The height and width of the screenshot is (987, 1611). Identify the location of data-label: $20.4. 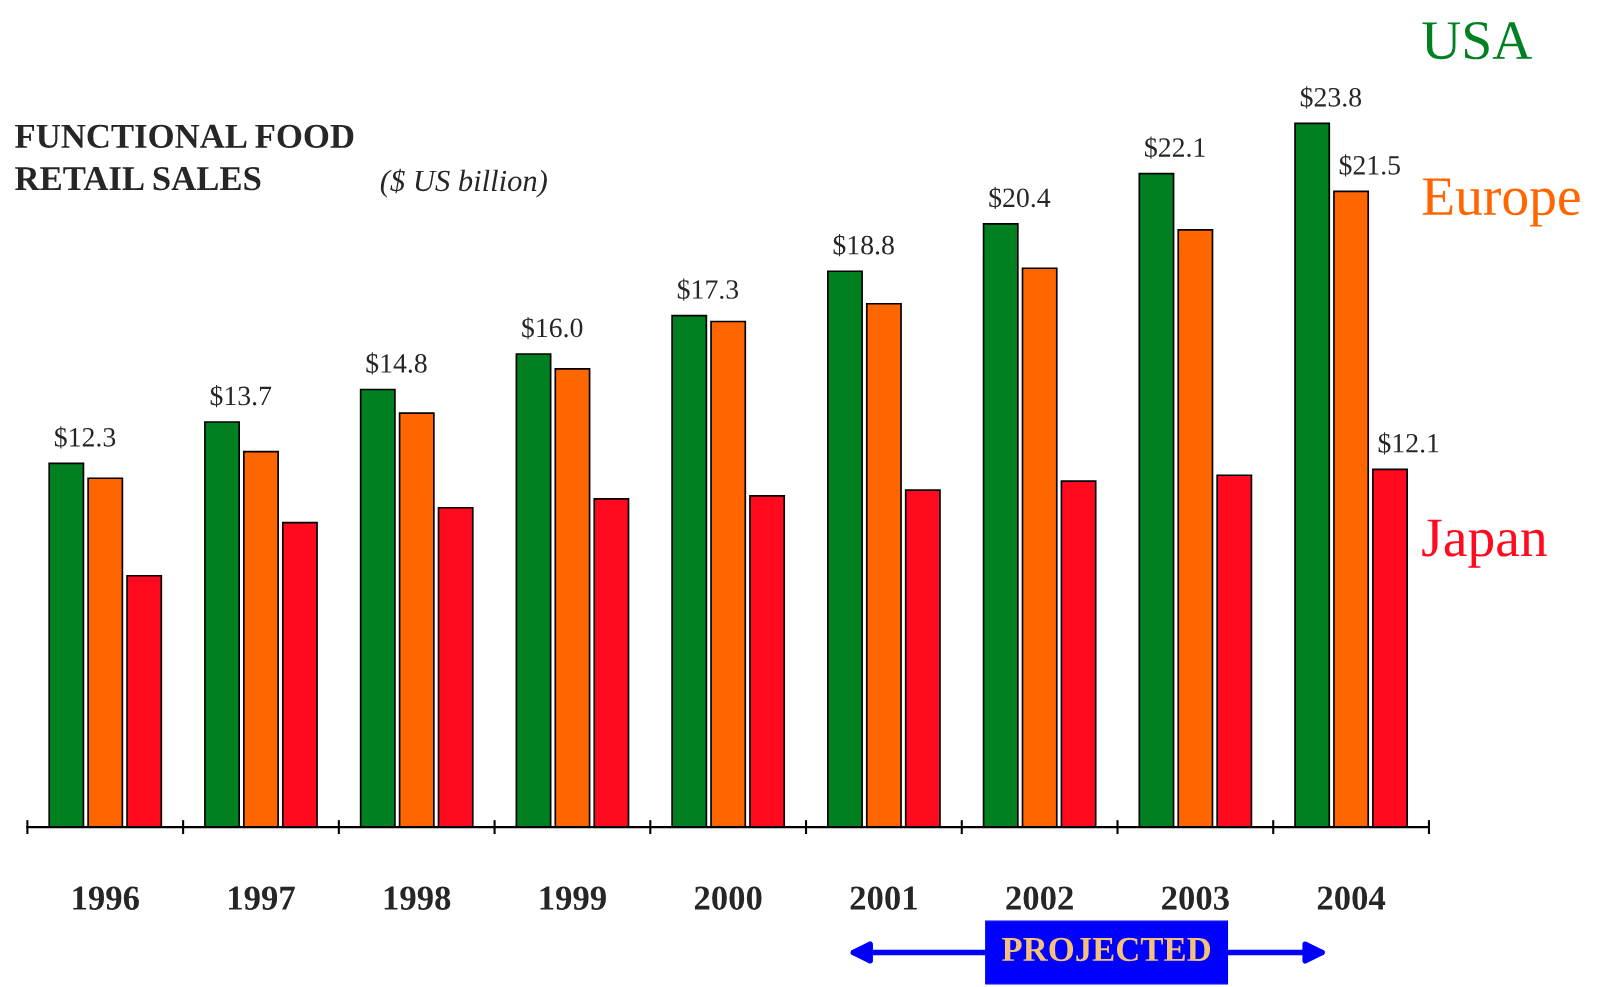
(1020, 198).